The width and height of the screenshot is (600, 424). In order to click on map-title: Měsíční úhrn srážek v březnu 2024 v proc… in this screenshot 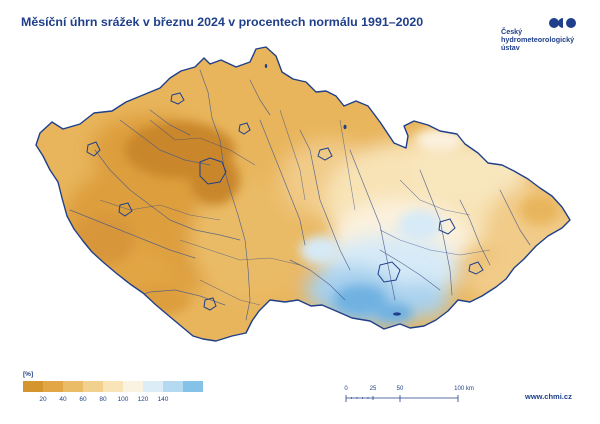, I will do `click(222, 22)`.